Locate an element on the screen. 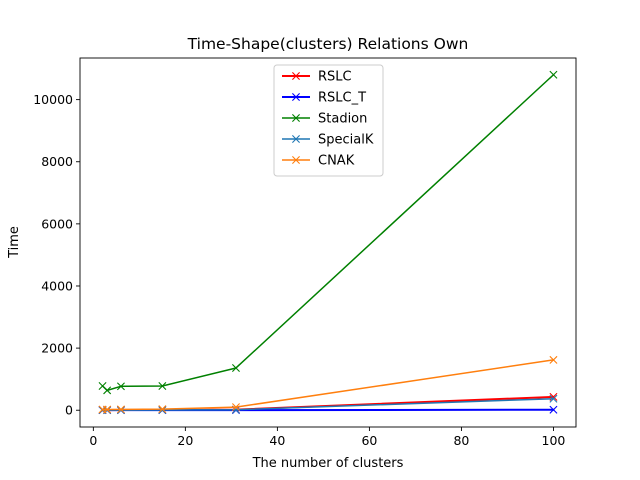 The width and height of the screenshot is (640, 480). x-axis-label: The number of clusters is located at coordinates (328, 463).